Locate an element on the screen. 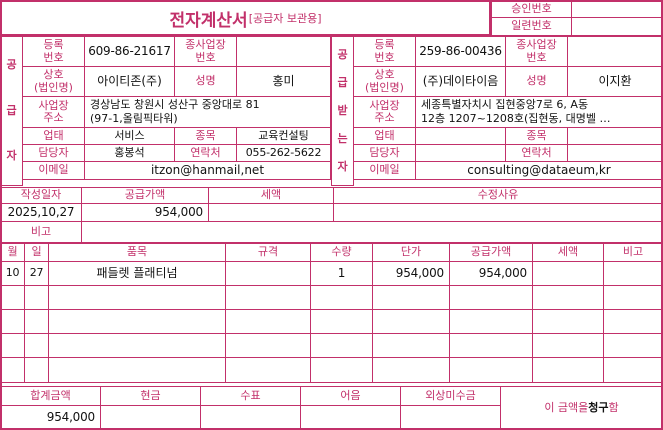  total-amount-value: 954,000 is located at coordinates (50, 417).